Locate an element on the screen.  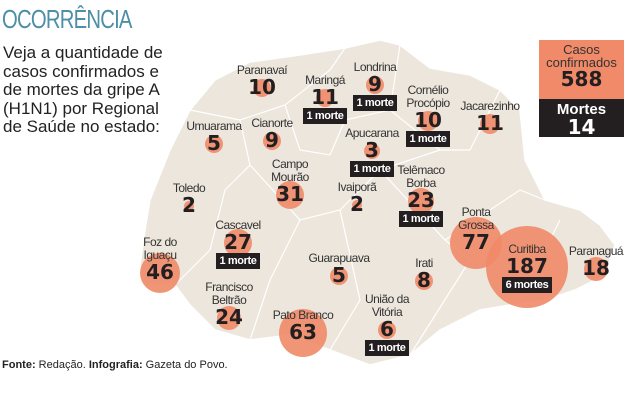
region-name: Francisco Beltrão is located at coordinates (229, 293).